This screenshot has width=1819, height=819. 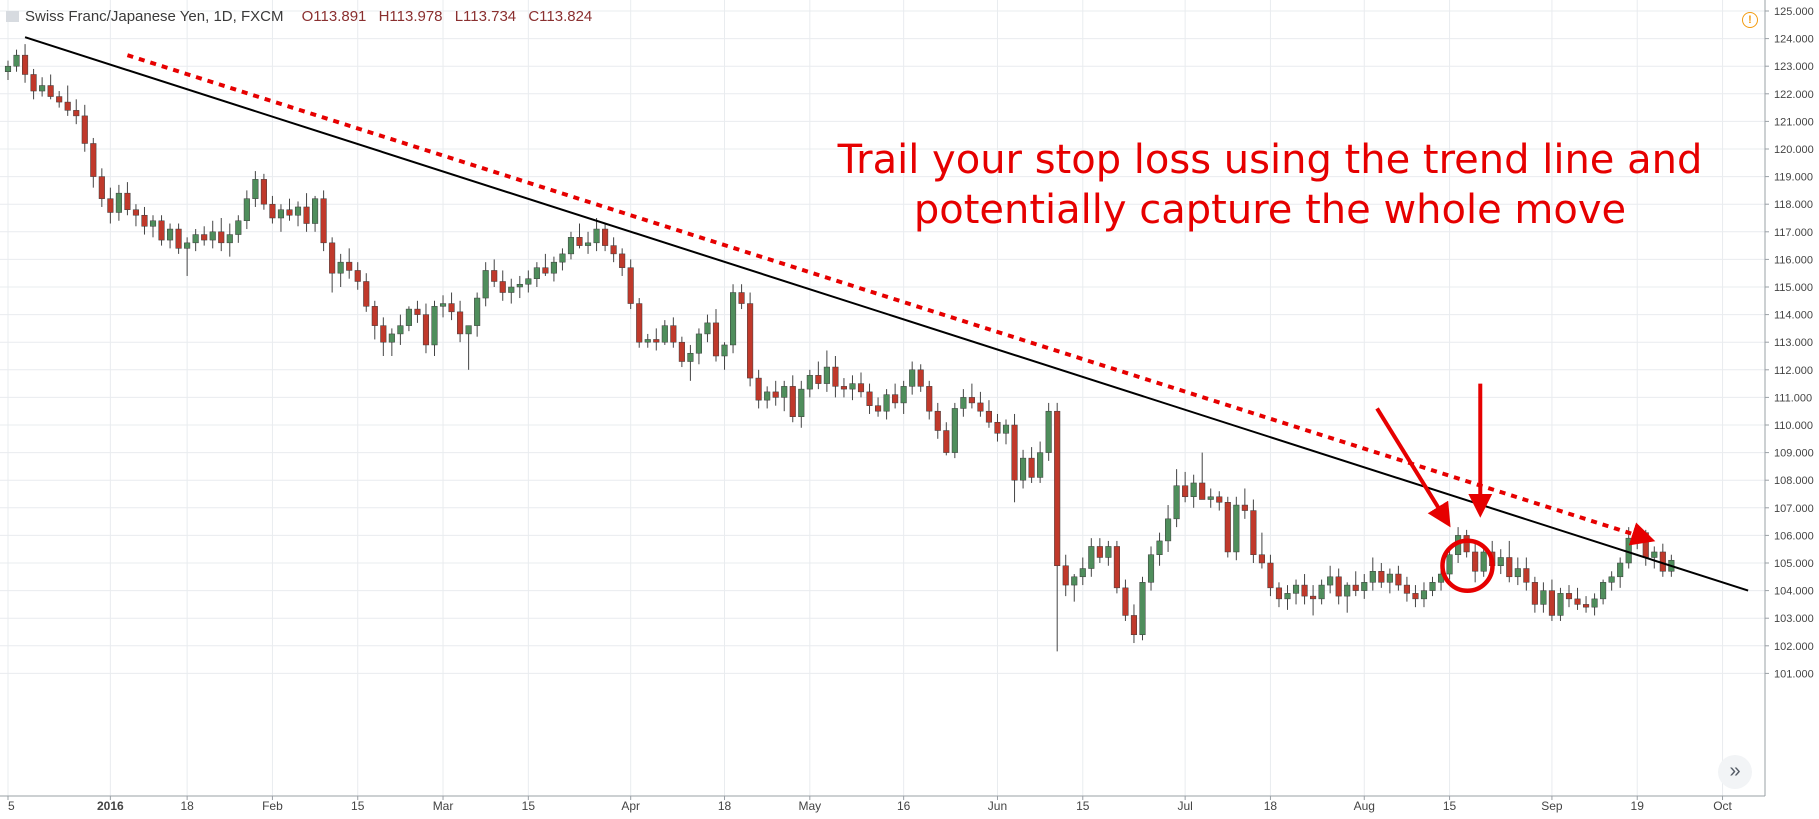 I want to click on time-tick-label: 18, so click(x=725, y=806).